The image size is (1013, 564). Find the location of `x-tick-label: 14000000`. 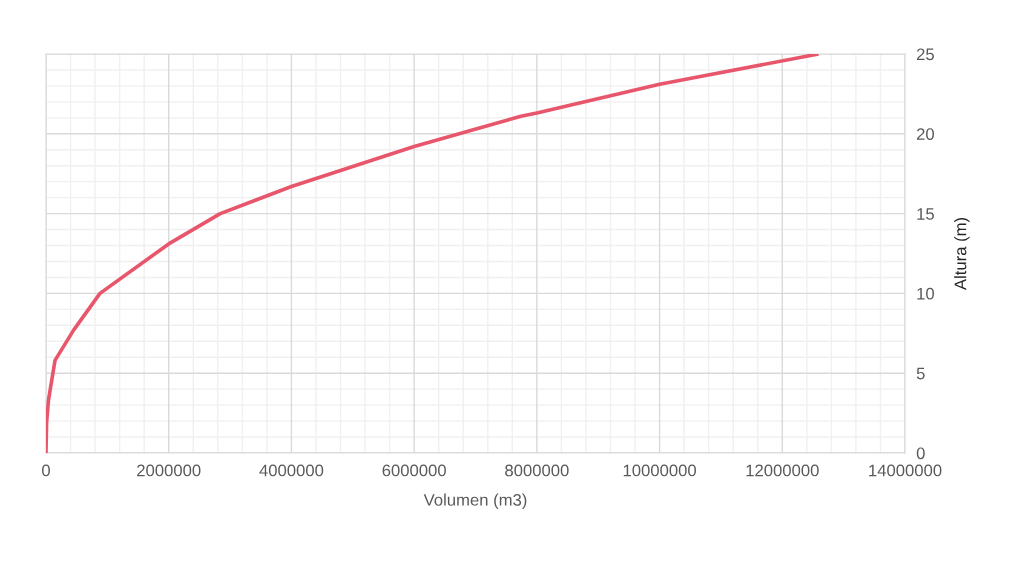

x-tick-label: 14000000 is located at coordinates (905, 470).